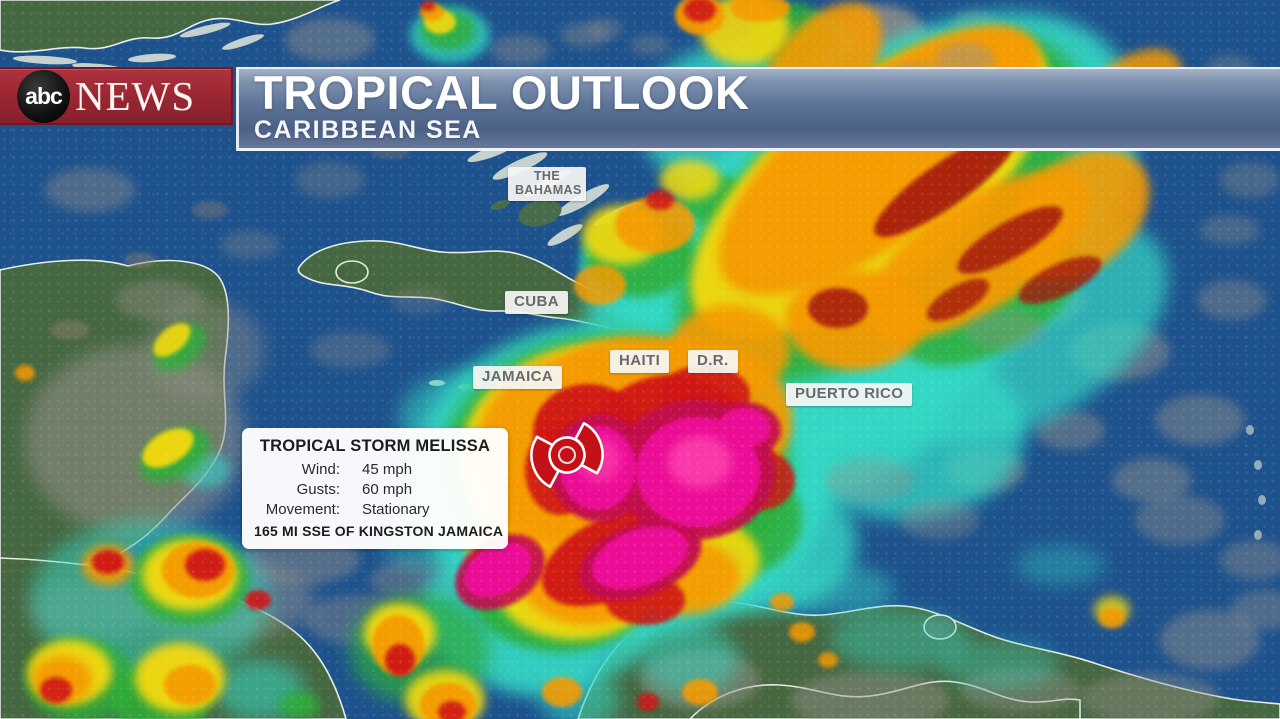 This screenshot has height=719, width=1280. Describe the element at coordinates (320, 469) in the screenshot. I see `storm-stat-label: Wind:` at that location.